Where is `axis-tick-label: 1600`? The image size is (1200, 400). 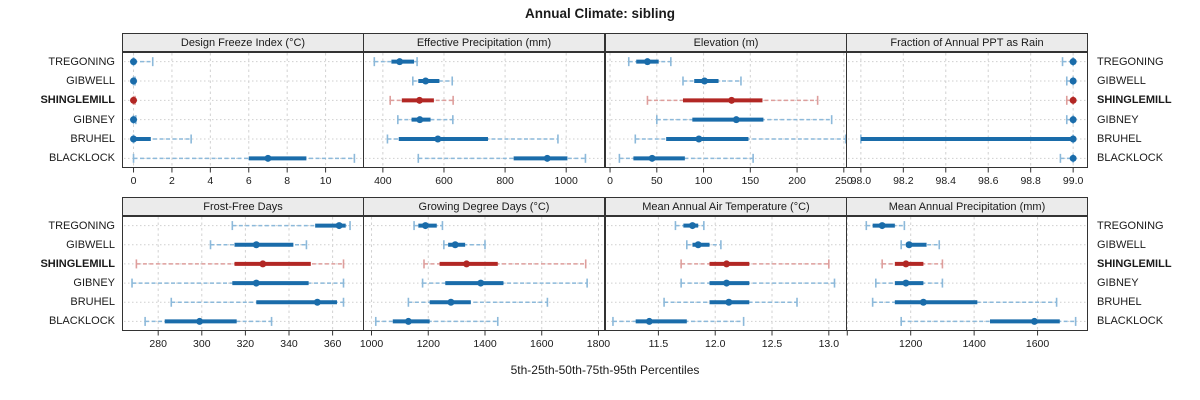
axis-tick-label: 1600 is located at coordinates (542, 344).